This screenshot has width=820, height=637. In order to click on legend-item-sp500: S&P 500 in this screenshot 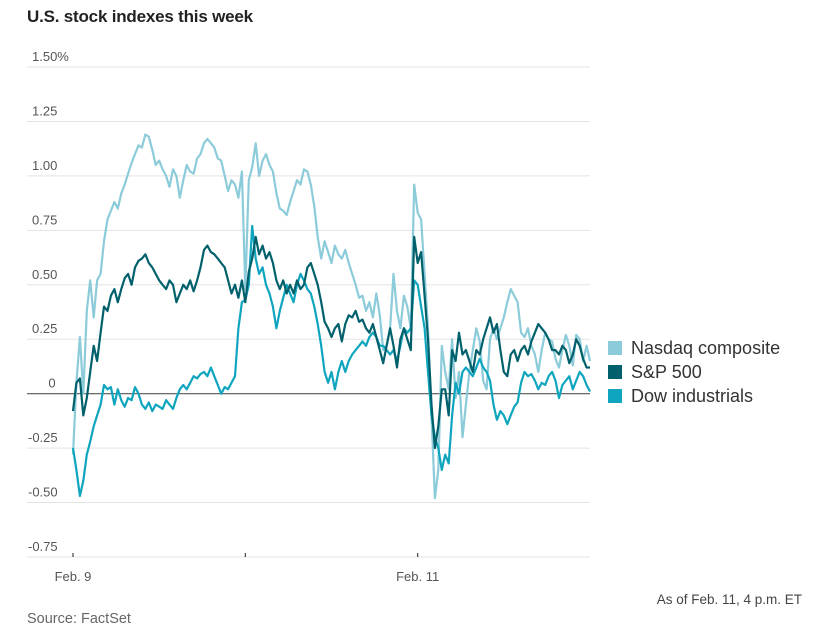, I will do `click(694, 372)`.